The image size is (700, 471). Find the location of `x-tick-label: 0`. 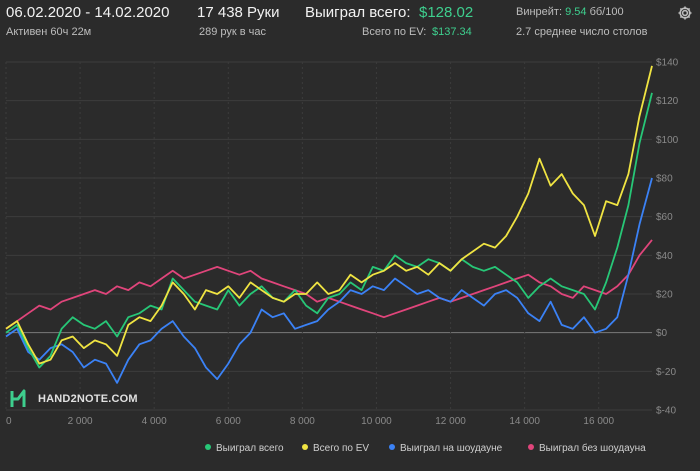

x-tick-label: 0 is located at coordinates (9, 421).